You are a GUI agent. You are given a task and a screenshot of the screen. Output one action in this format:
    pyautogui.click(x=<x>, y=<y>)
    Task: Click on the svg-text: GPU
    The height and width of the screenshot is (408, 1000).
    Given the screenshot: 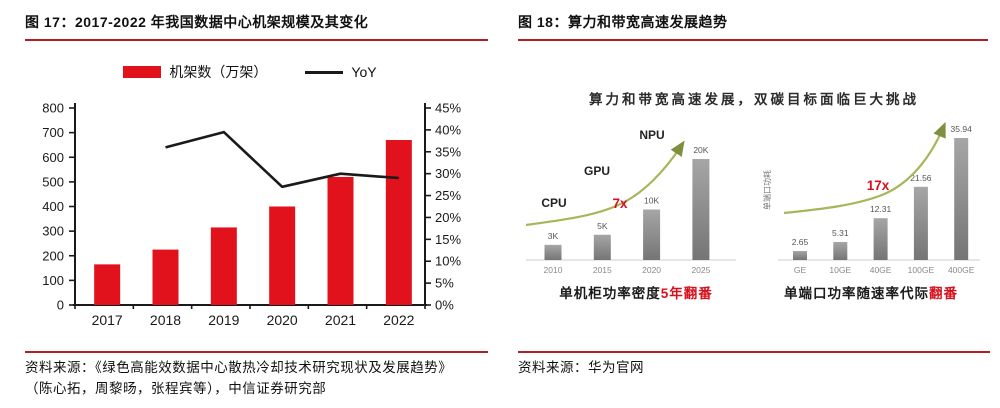 What is the action you would take?
    pyautogui.click(x=597, y=171)
    